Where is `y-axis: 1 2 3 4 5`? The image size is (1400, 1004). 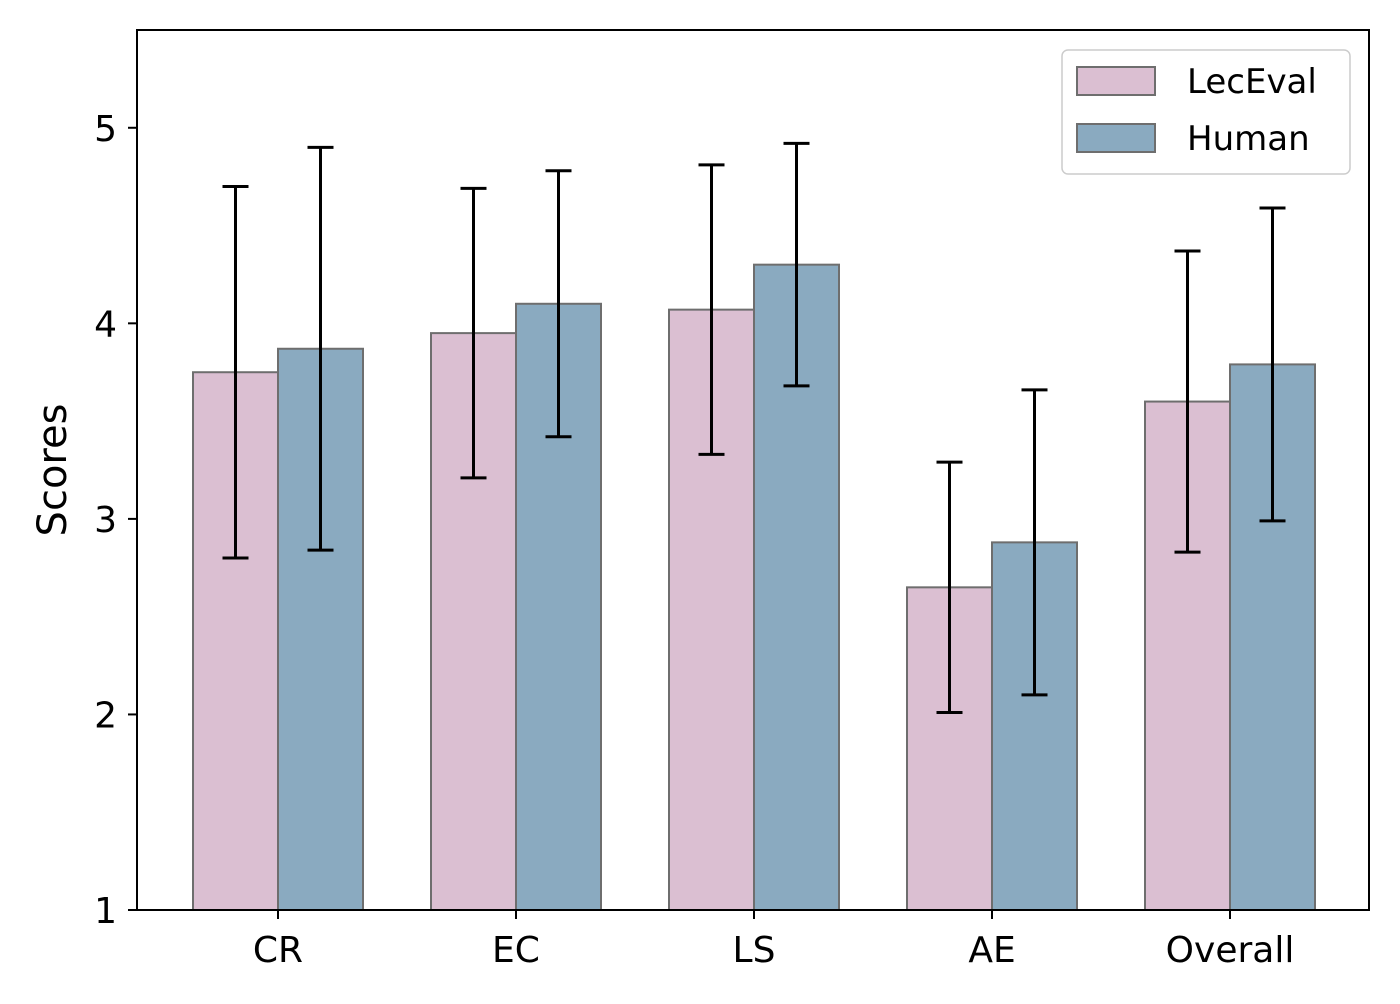
y-axis: 1 2 3 4 5 is located at coordinates (115, 520).